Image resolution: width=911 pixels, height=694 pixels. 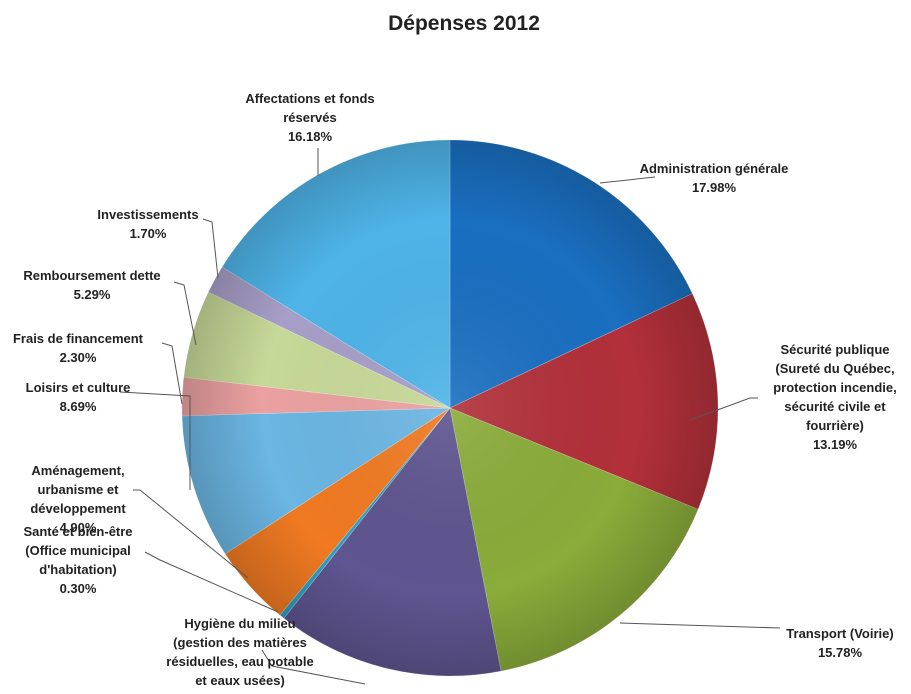 I want to click on chart-title: Dépenses 2012, so click(x=464, y=23).